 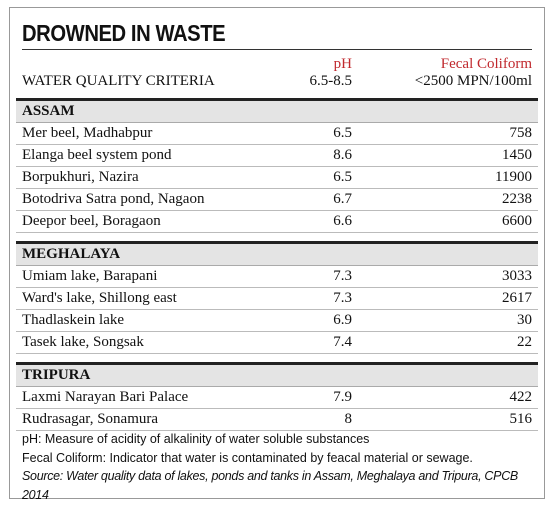 What do you see at coordinates (277, 420) in the screenshot?
I see `table-row: Rudrasagar, Sonamura 8 516` at bounding box center [277, 420].